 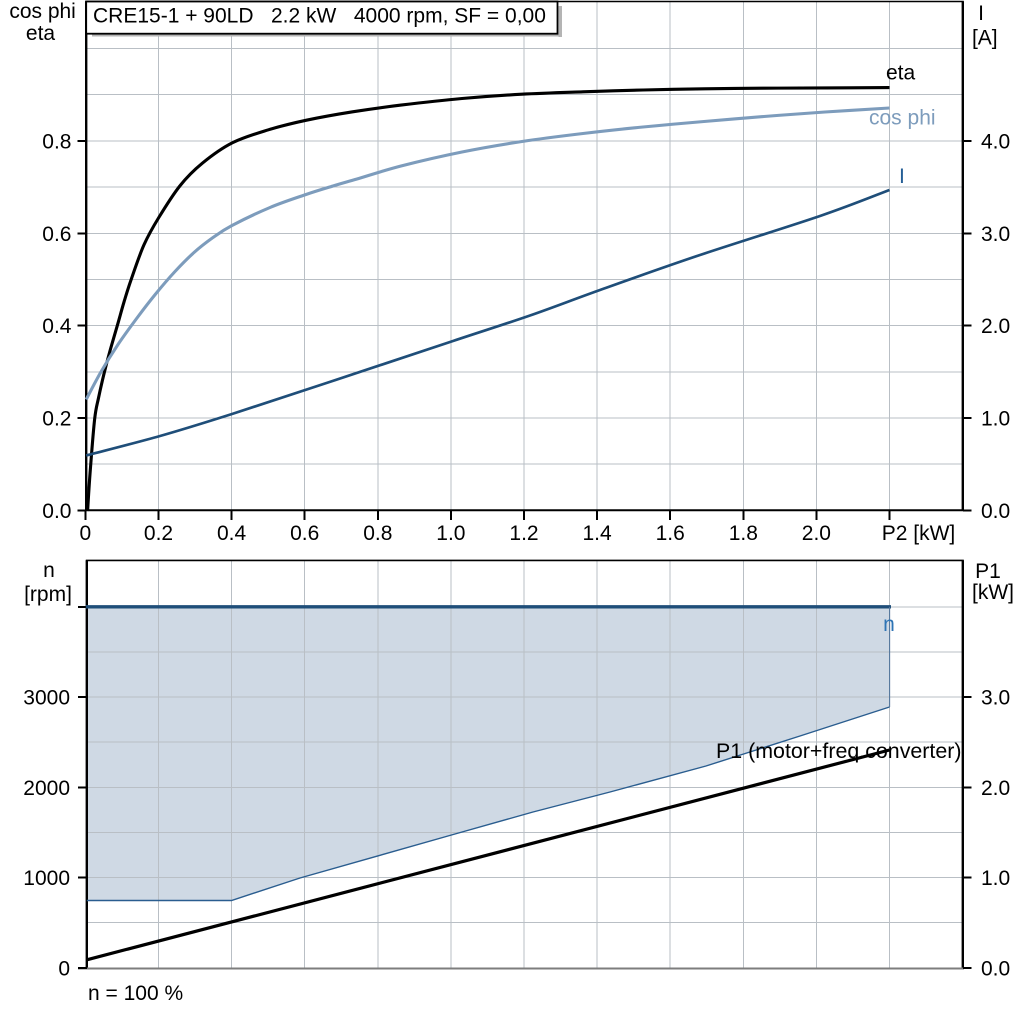 What do you see at coordinates (670, 533) in the screenshot?
I see `svg-text: 1.6` at bounding box center [670, 533].